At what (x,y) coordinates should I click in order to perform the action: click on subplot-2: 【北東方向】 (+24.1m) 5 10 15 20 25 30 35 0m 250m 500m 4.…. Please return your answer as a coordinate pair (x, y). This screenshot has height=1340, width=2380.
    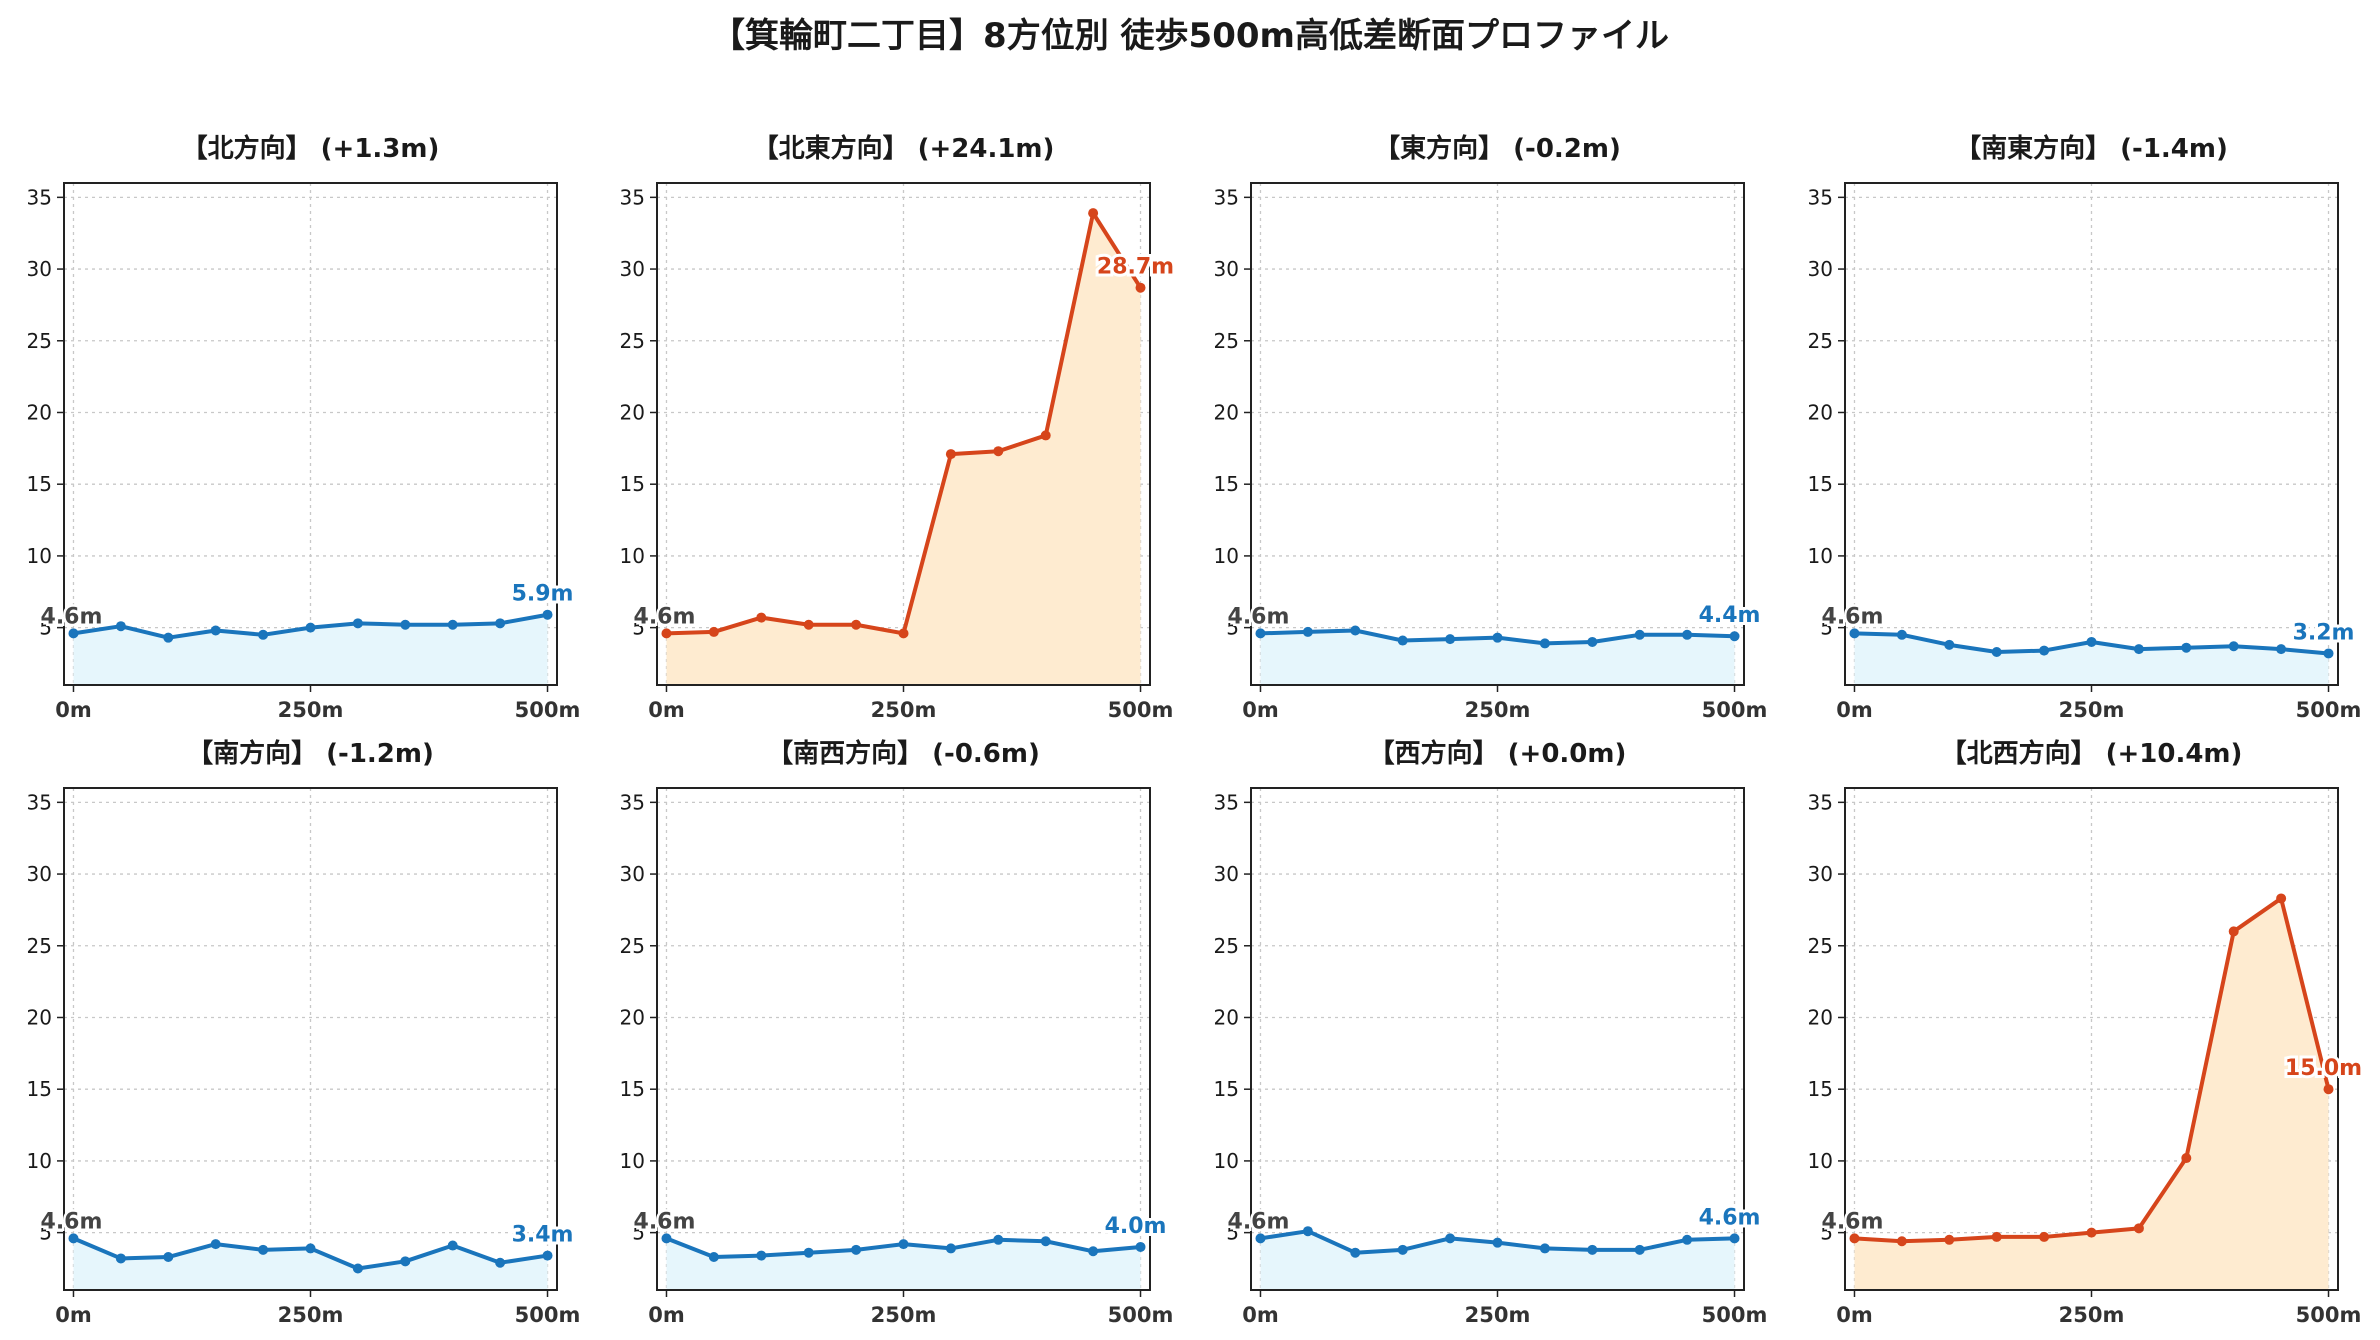
    Looking at the image, I should click on (899, 427).